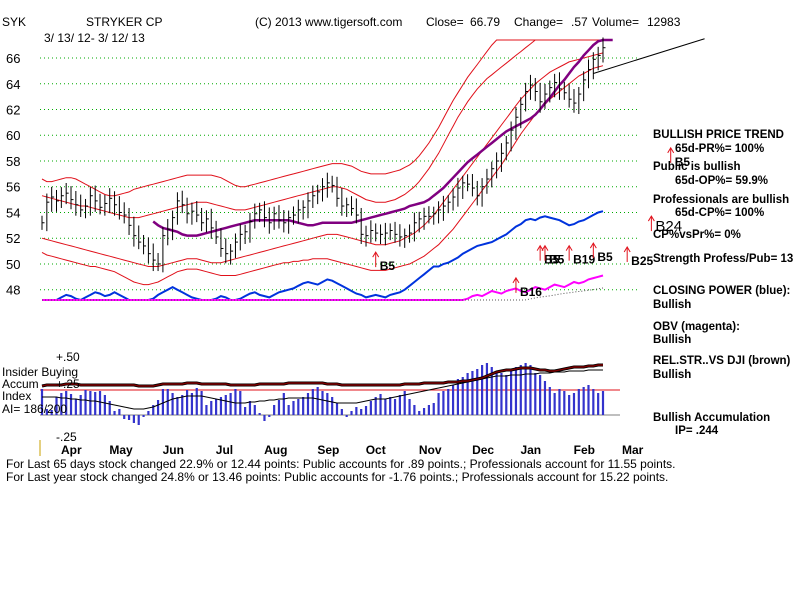 The height and width of the screenshot is (600, 800). What do you see at coordinates (672, 305) in the screenshot?
I see `closing-power-value: Bullish` at bounding box center [672, 305].